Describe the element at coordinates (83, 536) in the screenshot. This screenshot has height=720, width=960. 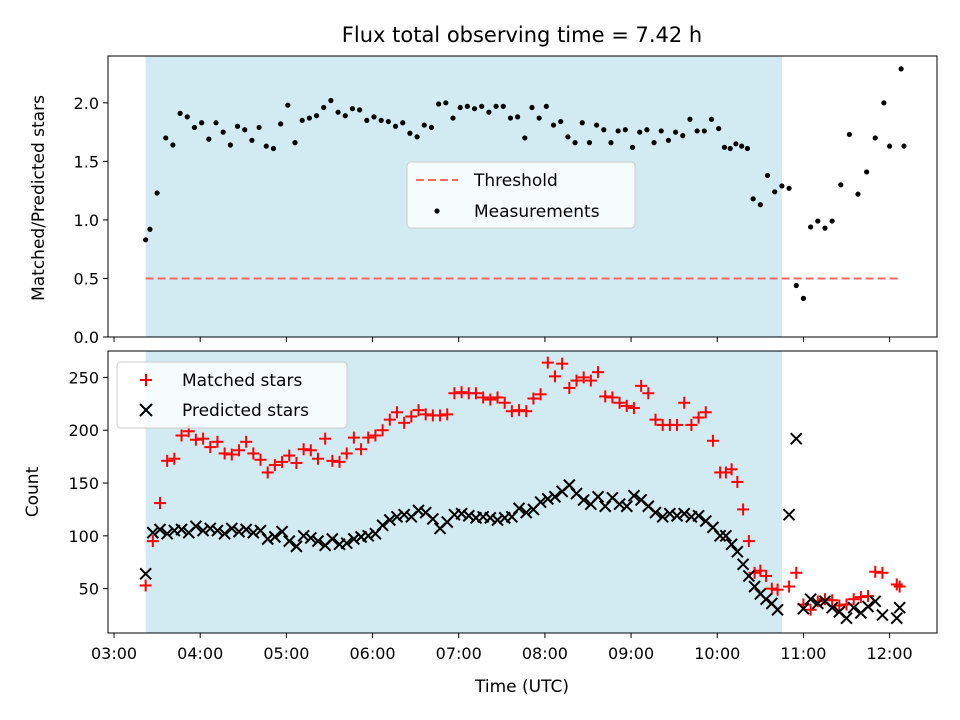
I see `bottom-y-tick-label: 100` at that location.